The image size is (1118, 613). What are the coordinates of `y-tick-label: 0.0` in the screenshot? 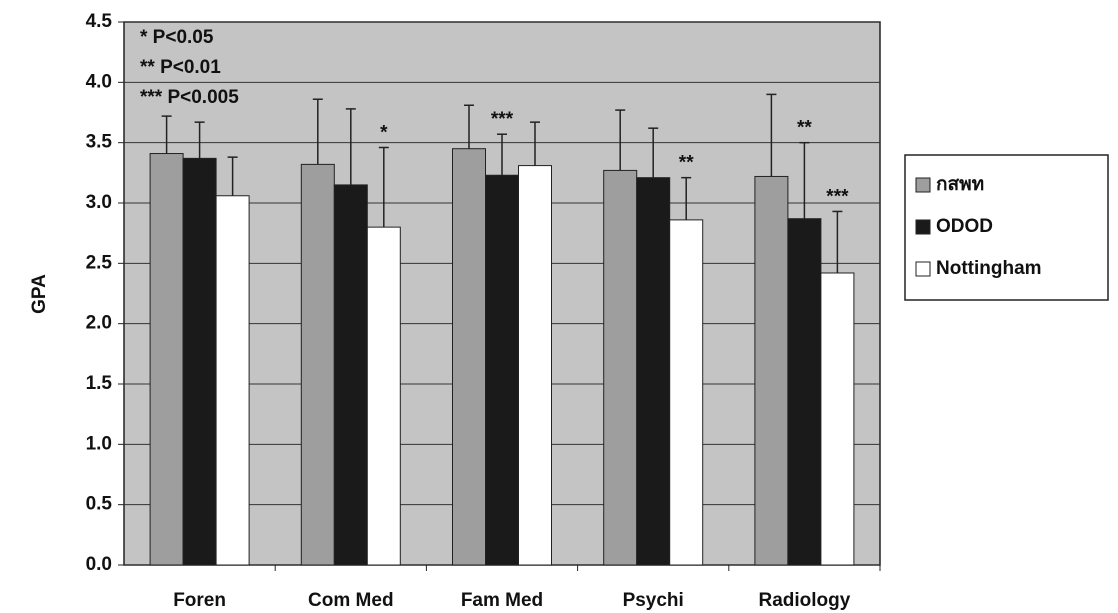 It's located at (99, 564).